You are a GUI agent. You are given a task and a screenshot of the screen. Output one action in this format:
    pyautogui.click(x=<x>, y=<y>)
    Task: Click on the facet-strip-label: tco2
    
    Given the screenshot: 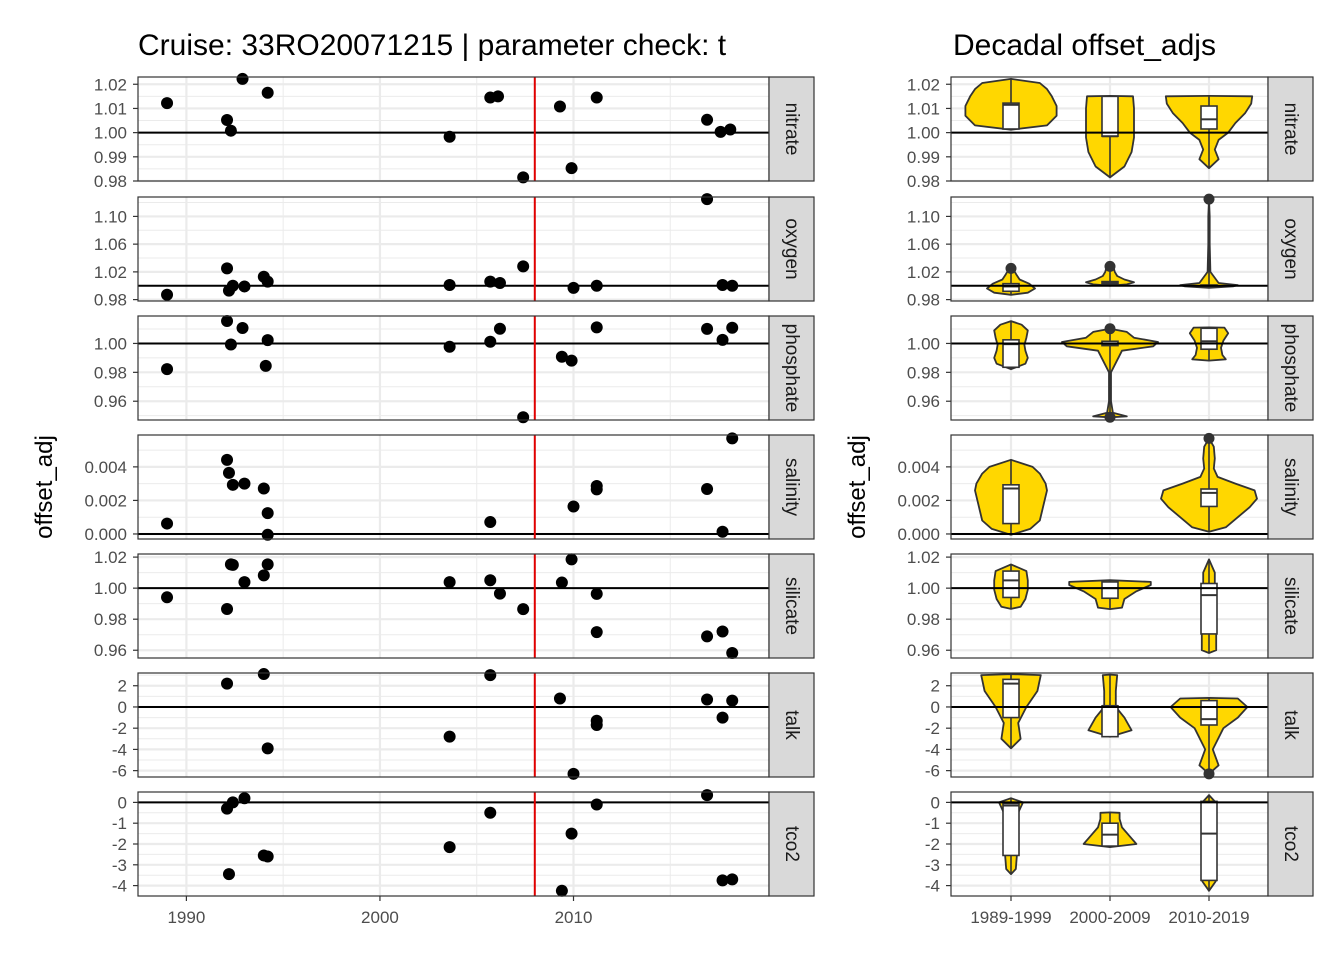 What is the action you would take?
    pyautogui.click(x=1290, y=844)
    